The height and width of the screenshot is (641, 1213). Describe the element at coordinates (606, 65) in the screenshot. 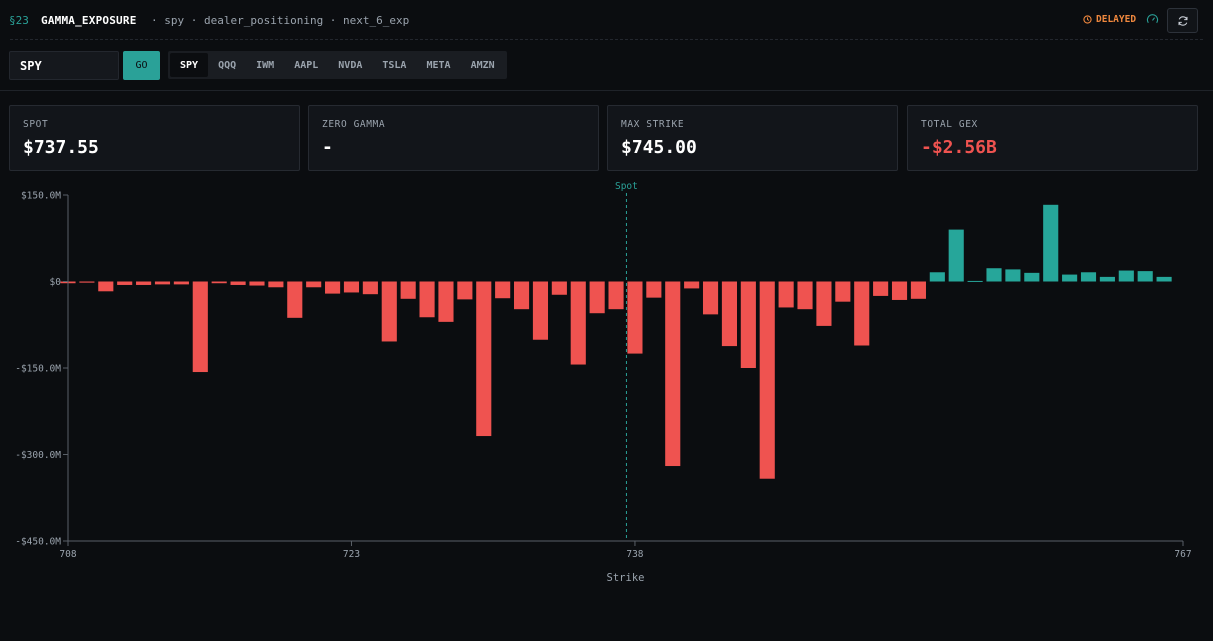

I see `controls-bar: GO SPY QQQ IWM AAPL NVDA TSLA META AMZN` at that location.